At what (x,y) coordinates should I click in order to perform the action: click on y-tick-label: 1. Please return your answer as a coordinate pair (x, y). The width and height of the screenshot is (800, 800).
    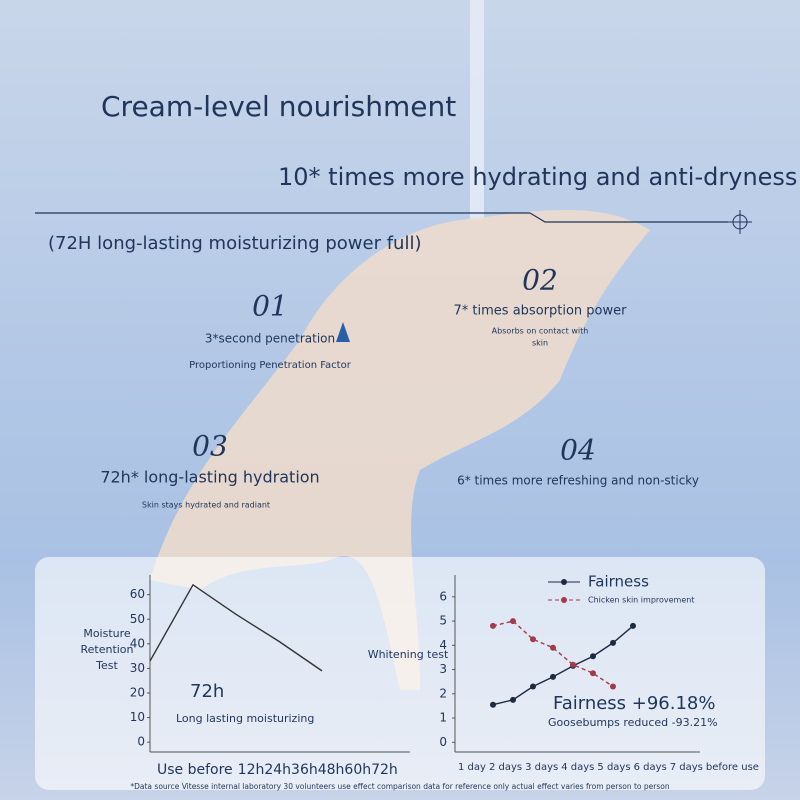
    Looking at the image, I should click on (443, 718).